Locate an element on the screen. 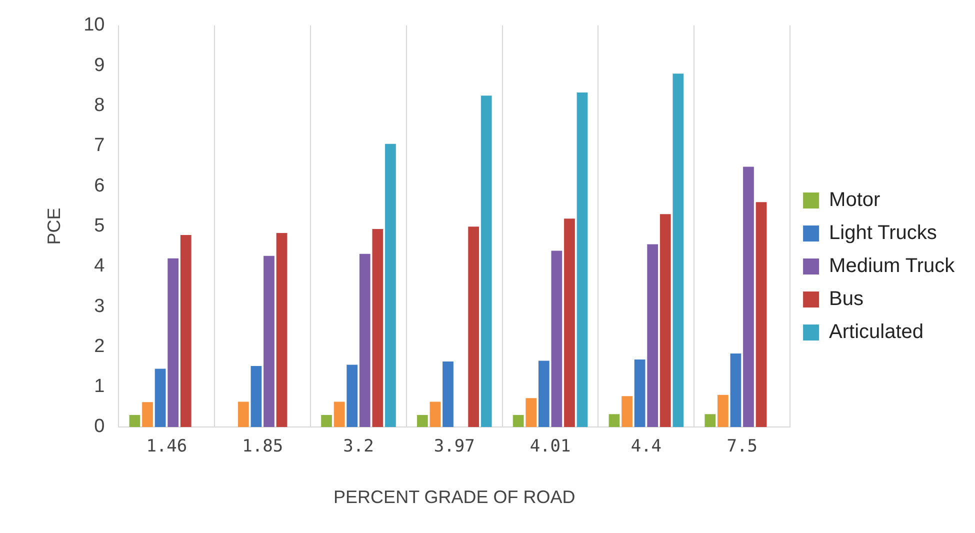 The width and height of the screenshot is (975, 533). y-tick-label: 4 is located at coordinates (100, 266).